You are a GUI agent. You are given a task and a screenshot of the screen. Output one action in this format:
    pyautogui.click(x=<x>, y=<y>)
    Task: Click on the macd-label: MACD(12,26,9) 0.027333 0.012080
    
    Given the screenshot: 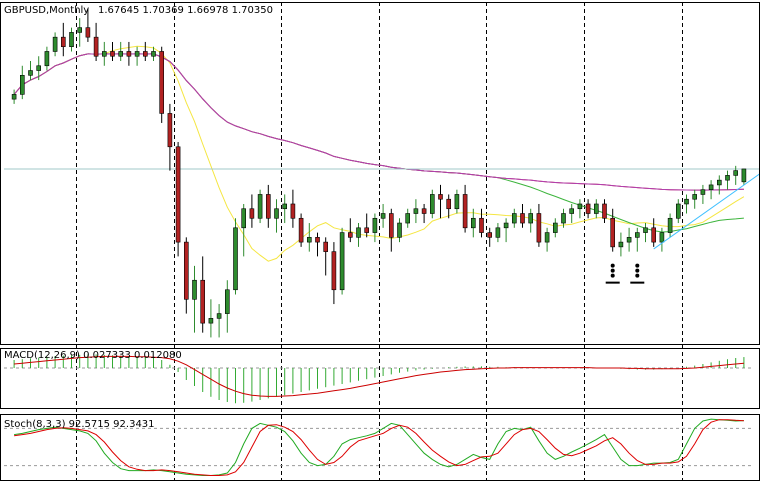 What is the action you would take?
    pyautogui.click(x=93, y=355)
    